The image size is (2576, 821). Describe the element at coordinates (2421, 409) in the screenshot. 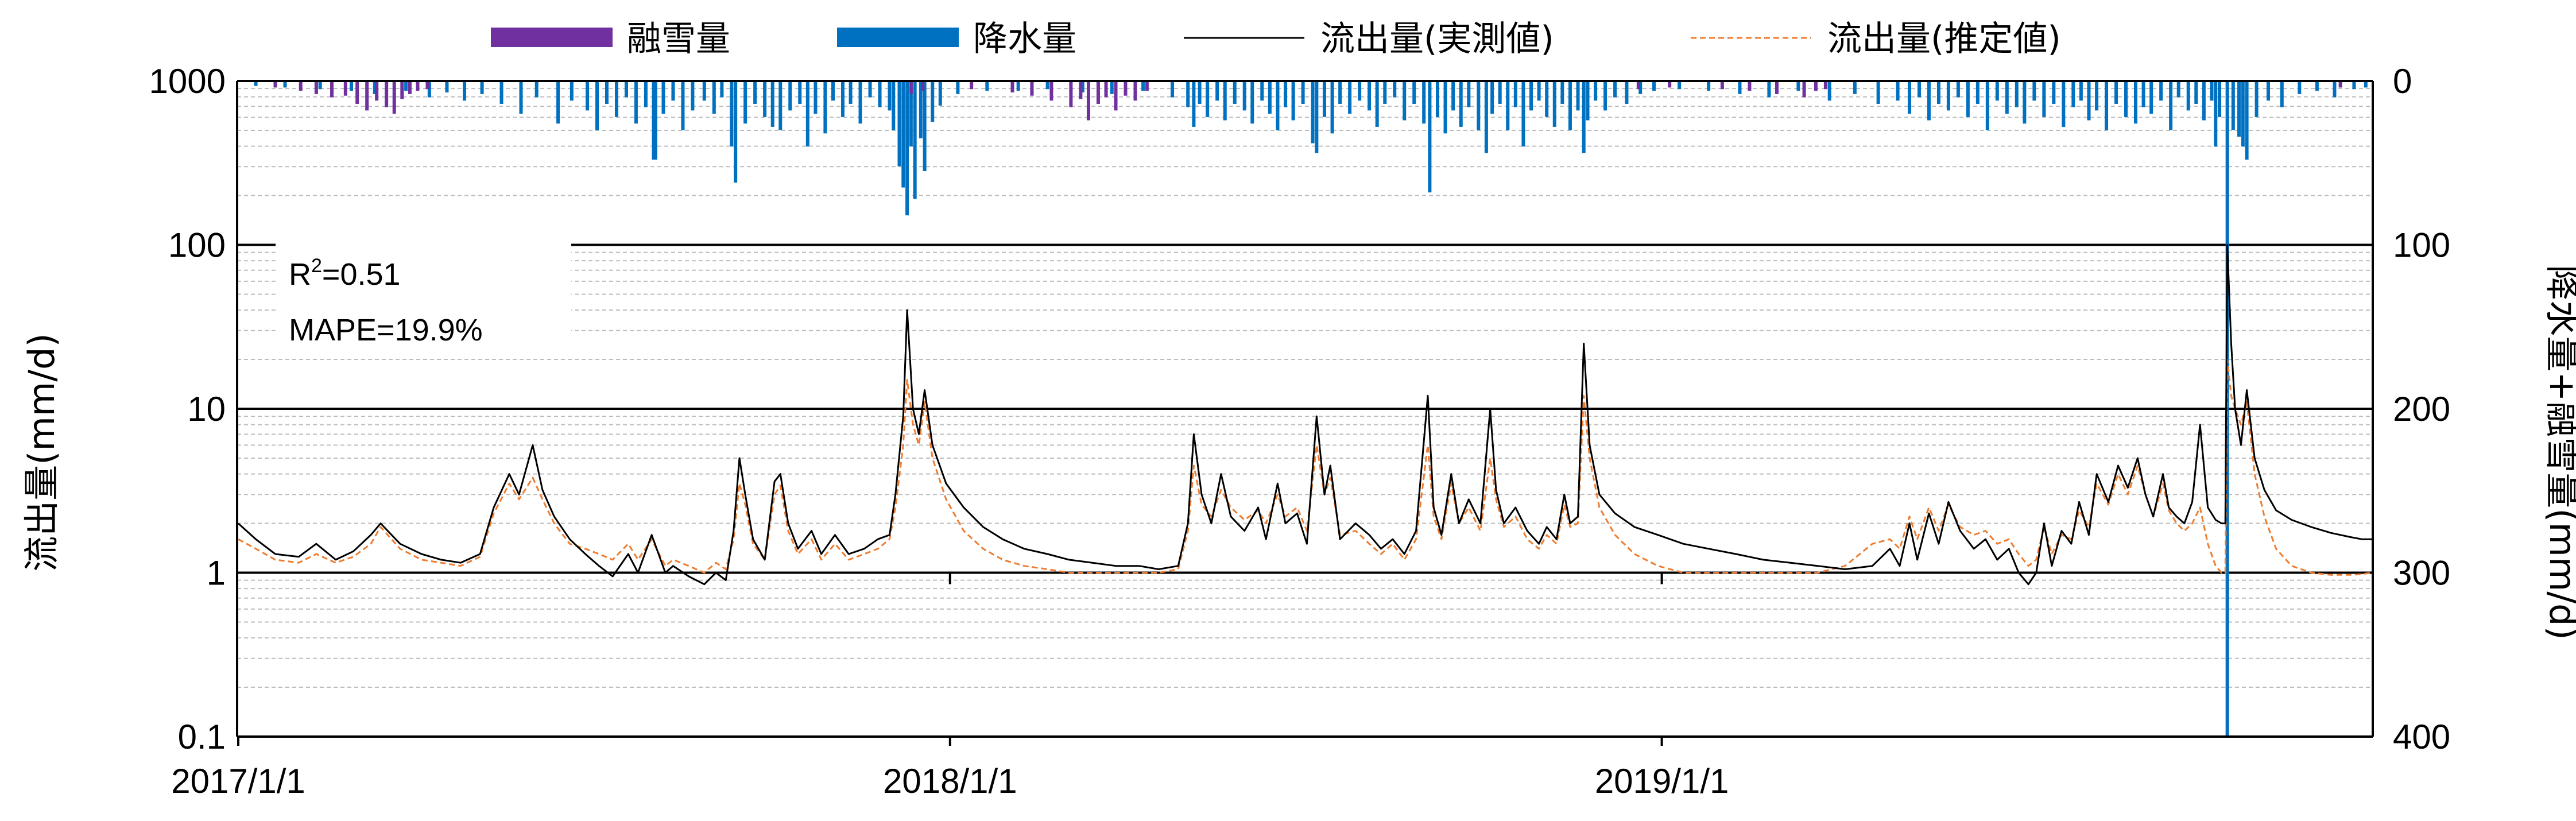

I see `right-tick-label: 200` at that location.